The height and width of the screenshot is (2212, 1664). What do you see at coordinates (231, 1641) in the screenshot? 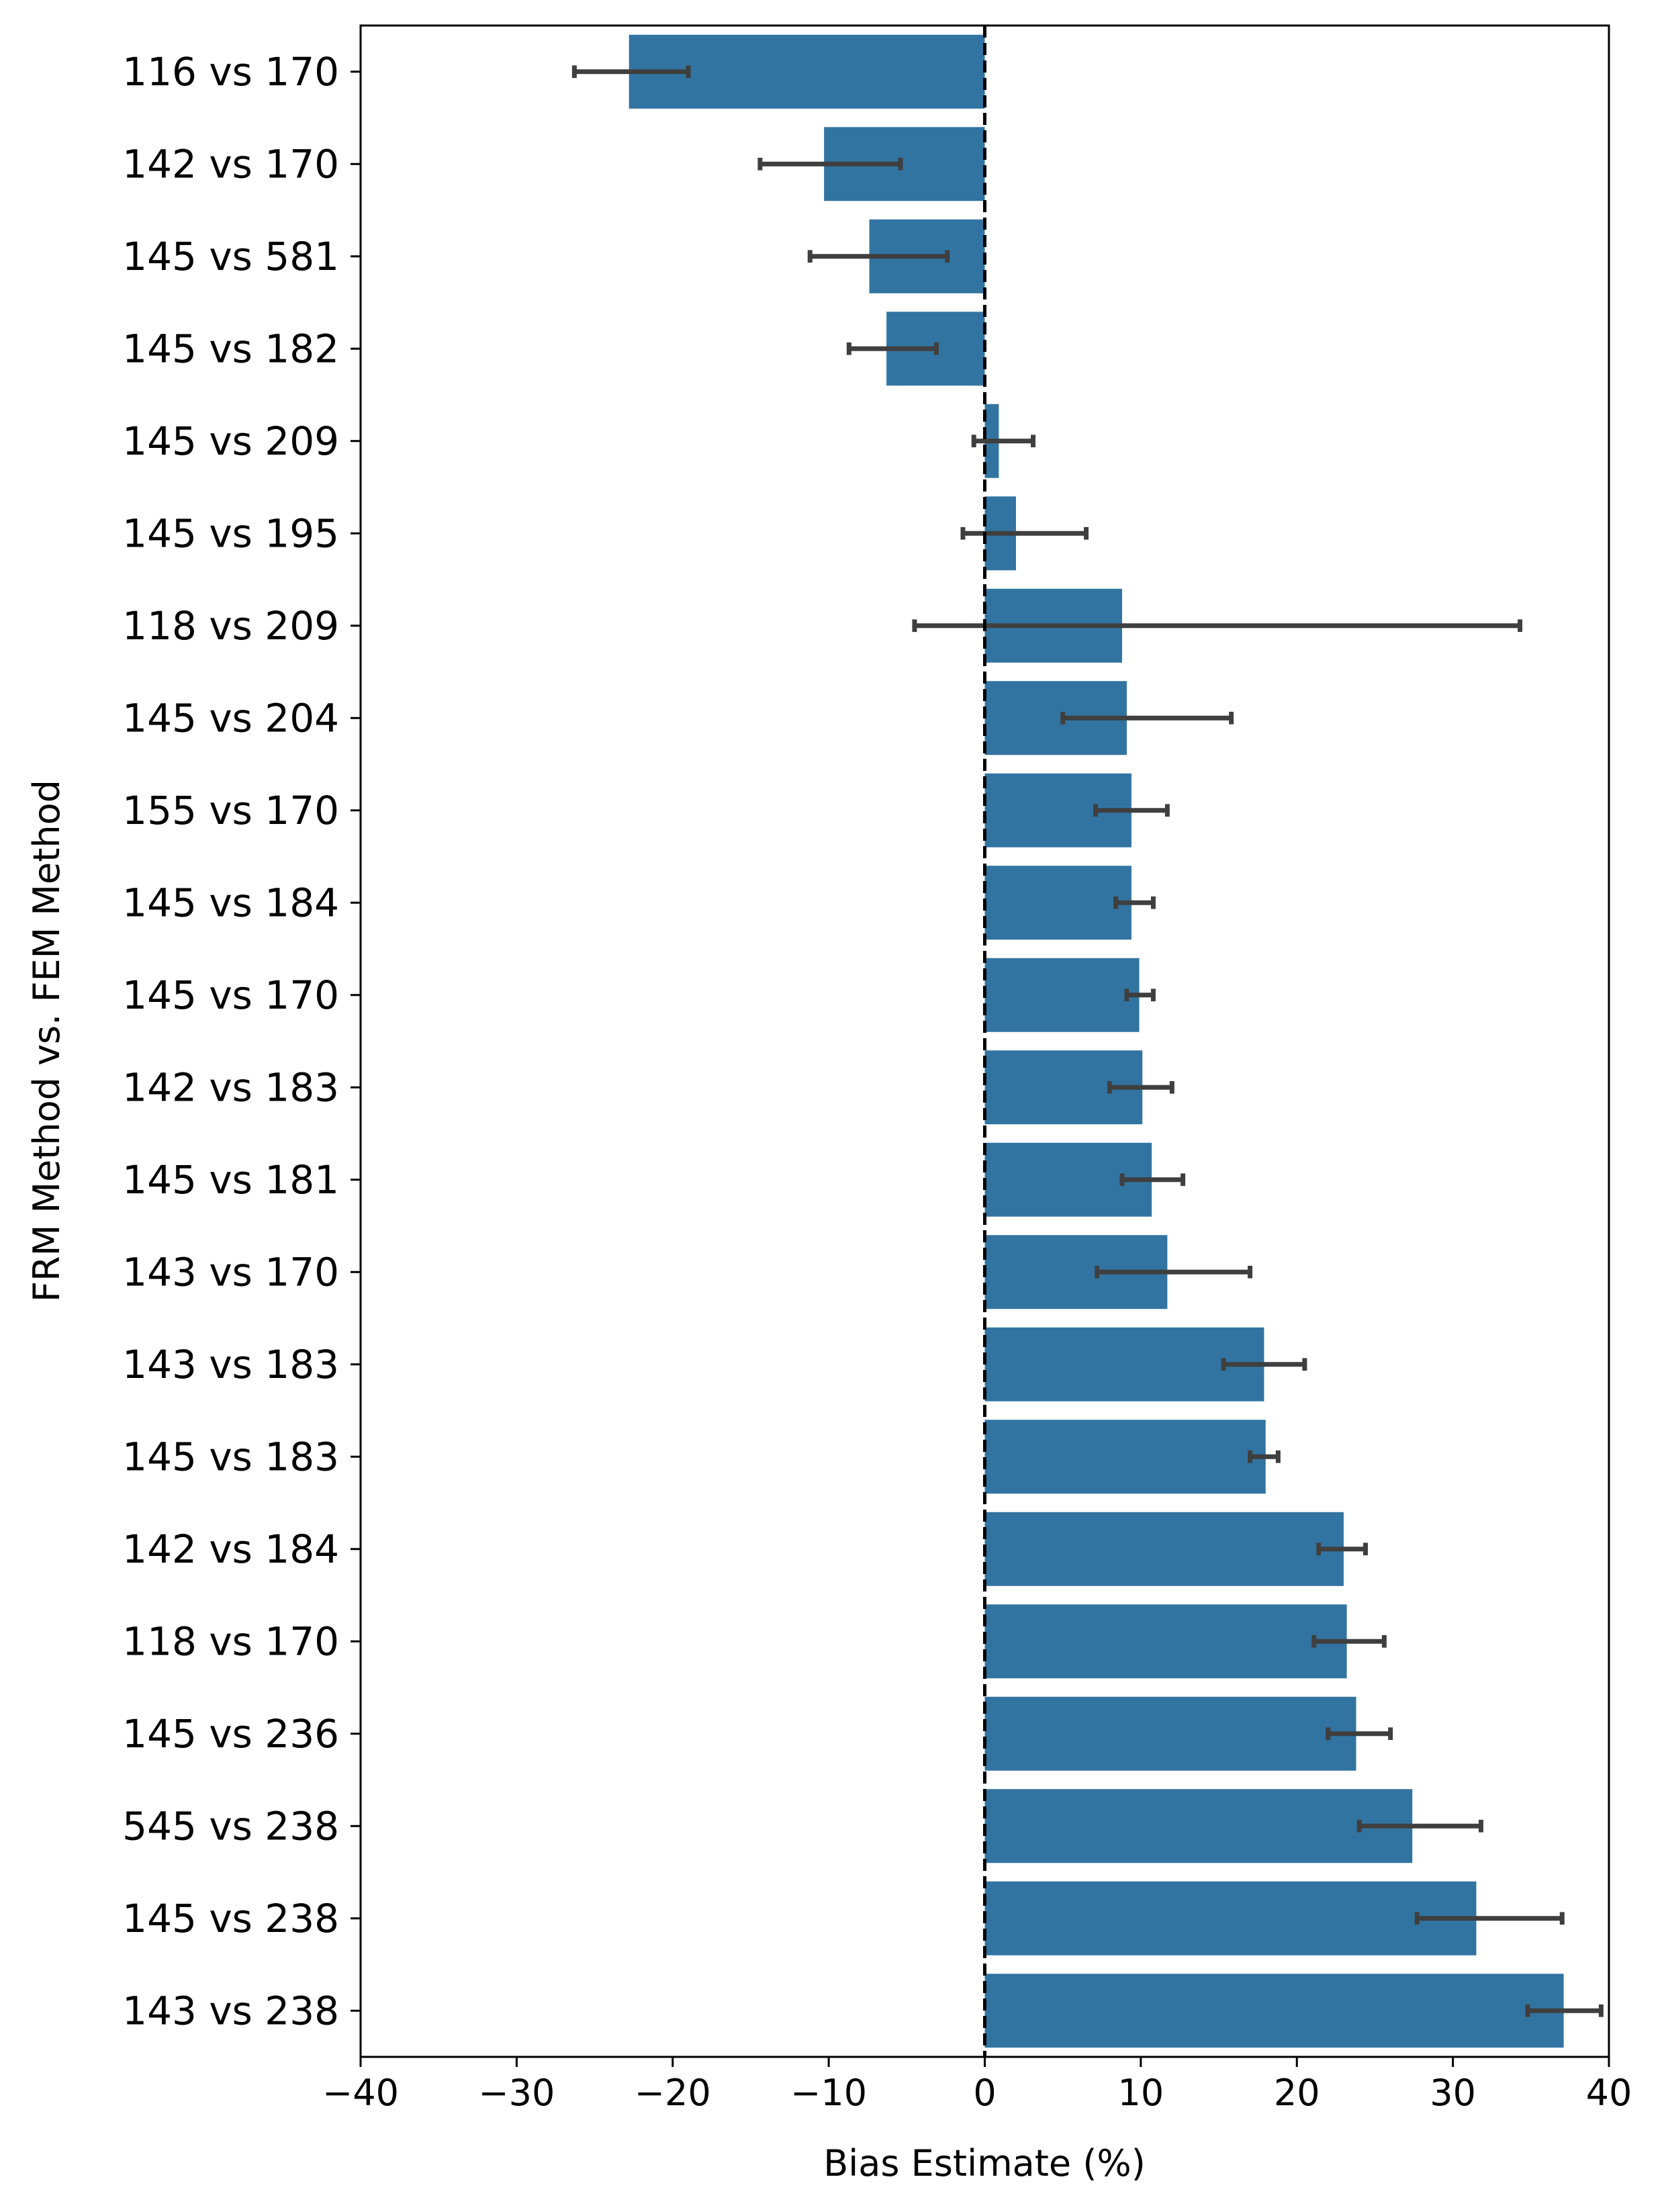
I see `y-tick-label: 118 vs 170` at bounding box center [231, 1641].